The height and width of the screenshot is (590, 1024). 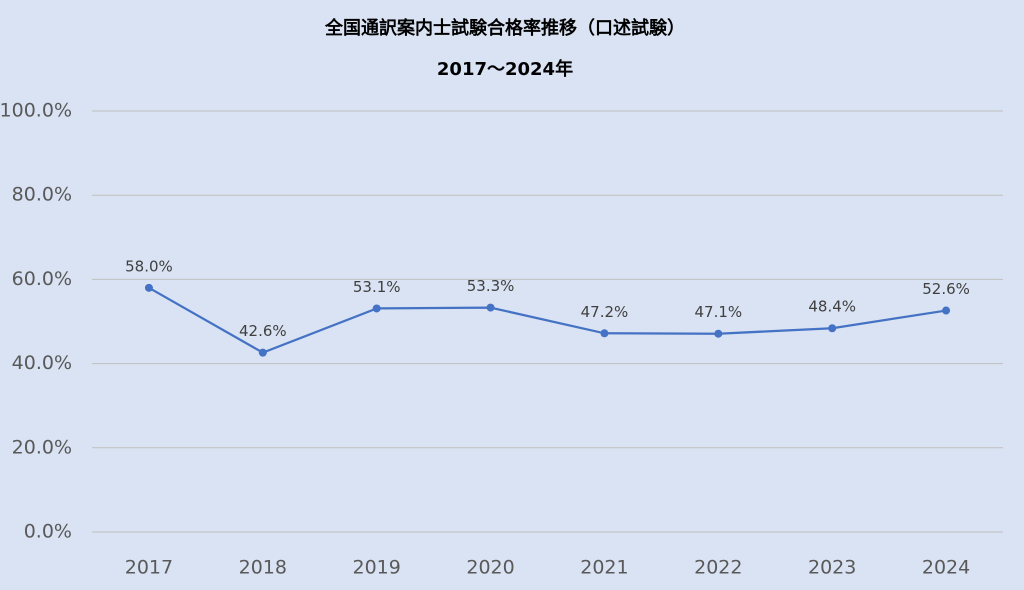 I want to click on x-tick-label: 2023, so click(x=832, y=568).